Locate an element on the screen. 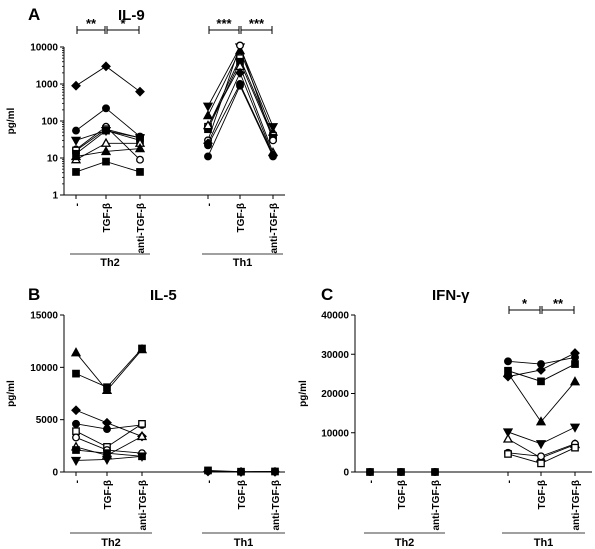  group-th1: - TGF-β anti-TGF-β Th1 *** *** is located at coordinates (242, 142).